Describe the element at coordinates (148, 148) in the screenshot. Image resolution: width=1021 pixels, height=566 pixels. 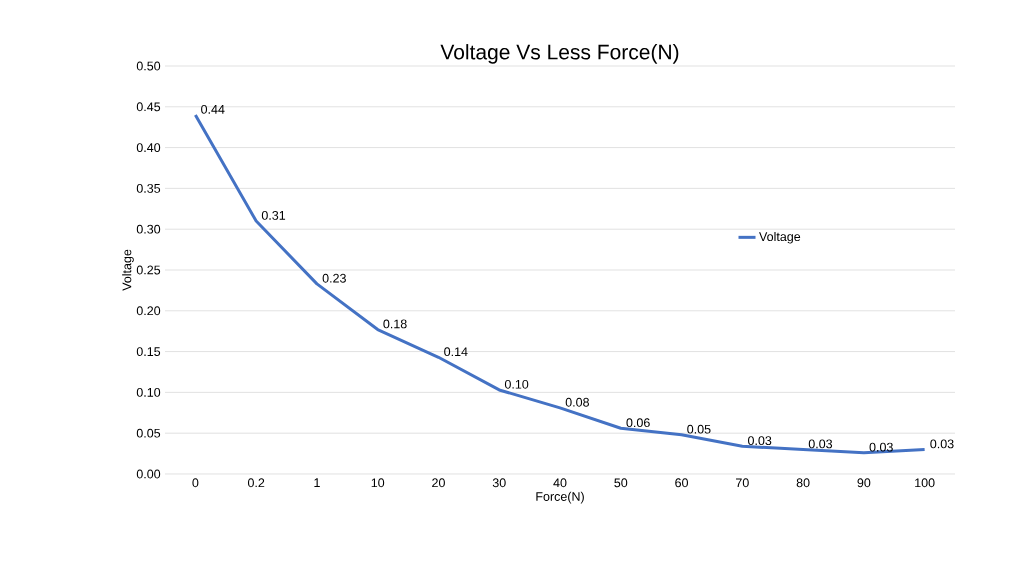
I see `y-tick-label: 0.40` at that location.